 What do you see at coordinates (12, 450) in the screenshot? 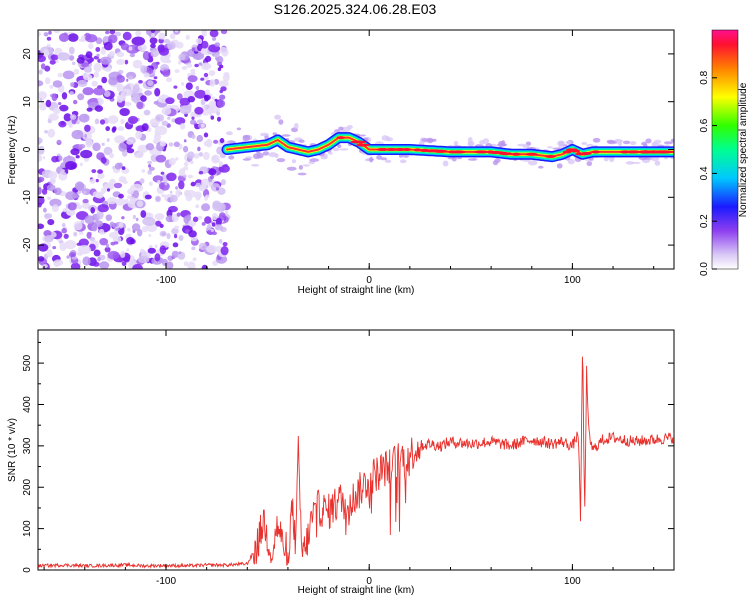
I see `snr-y-label: SNR (10 * v/v)` at bounding box center [12, 450].